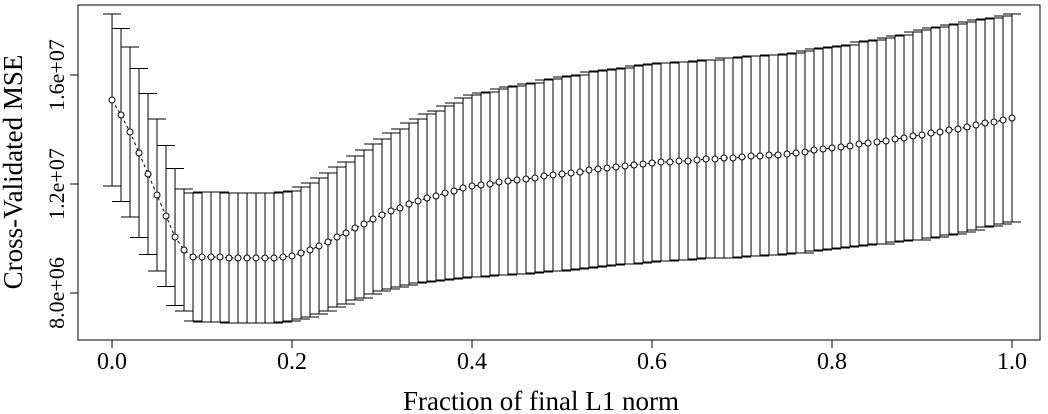 The image size is (1048, 414). Describe the element at coordinates (56, 293) in the screenshot. I see `y-tick-label: 8.0e+06` at that location.